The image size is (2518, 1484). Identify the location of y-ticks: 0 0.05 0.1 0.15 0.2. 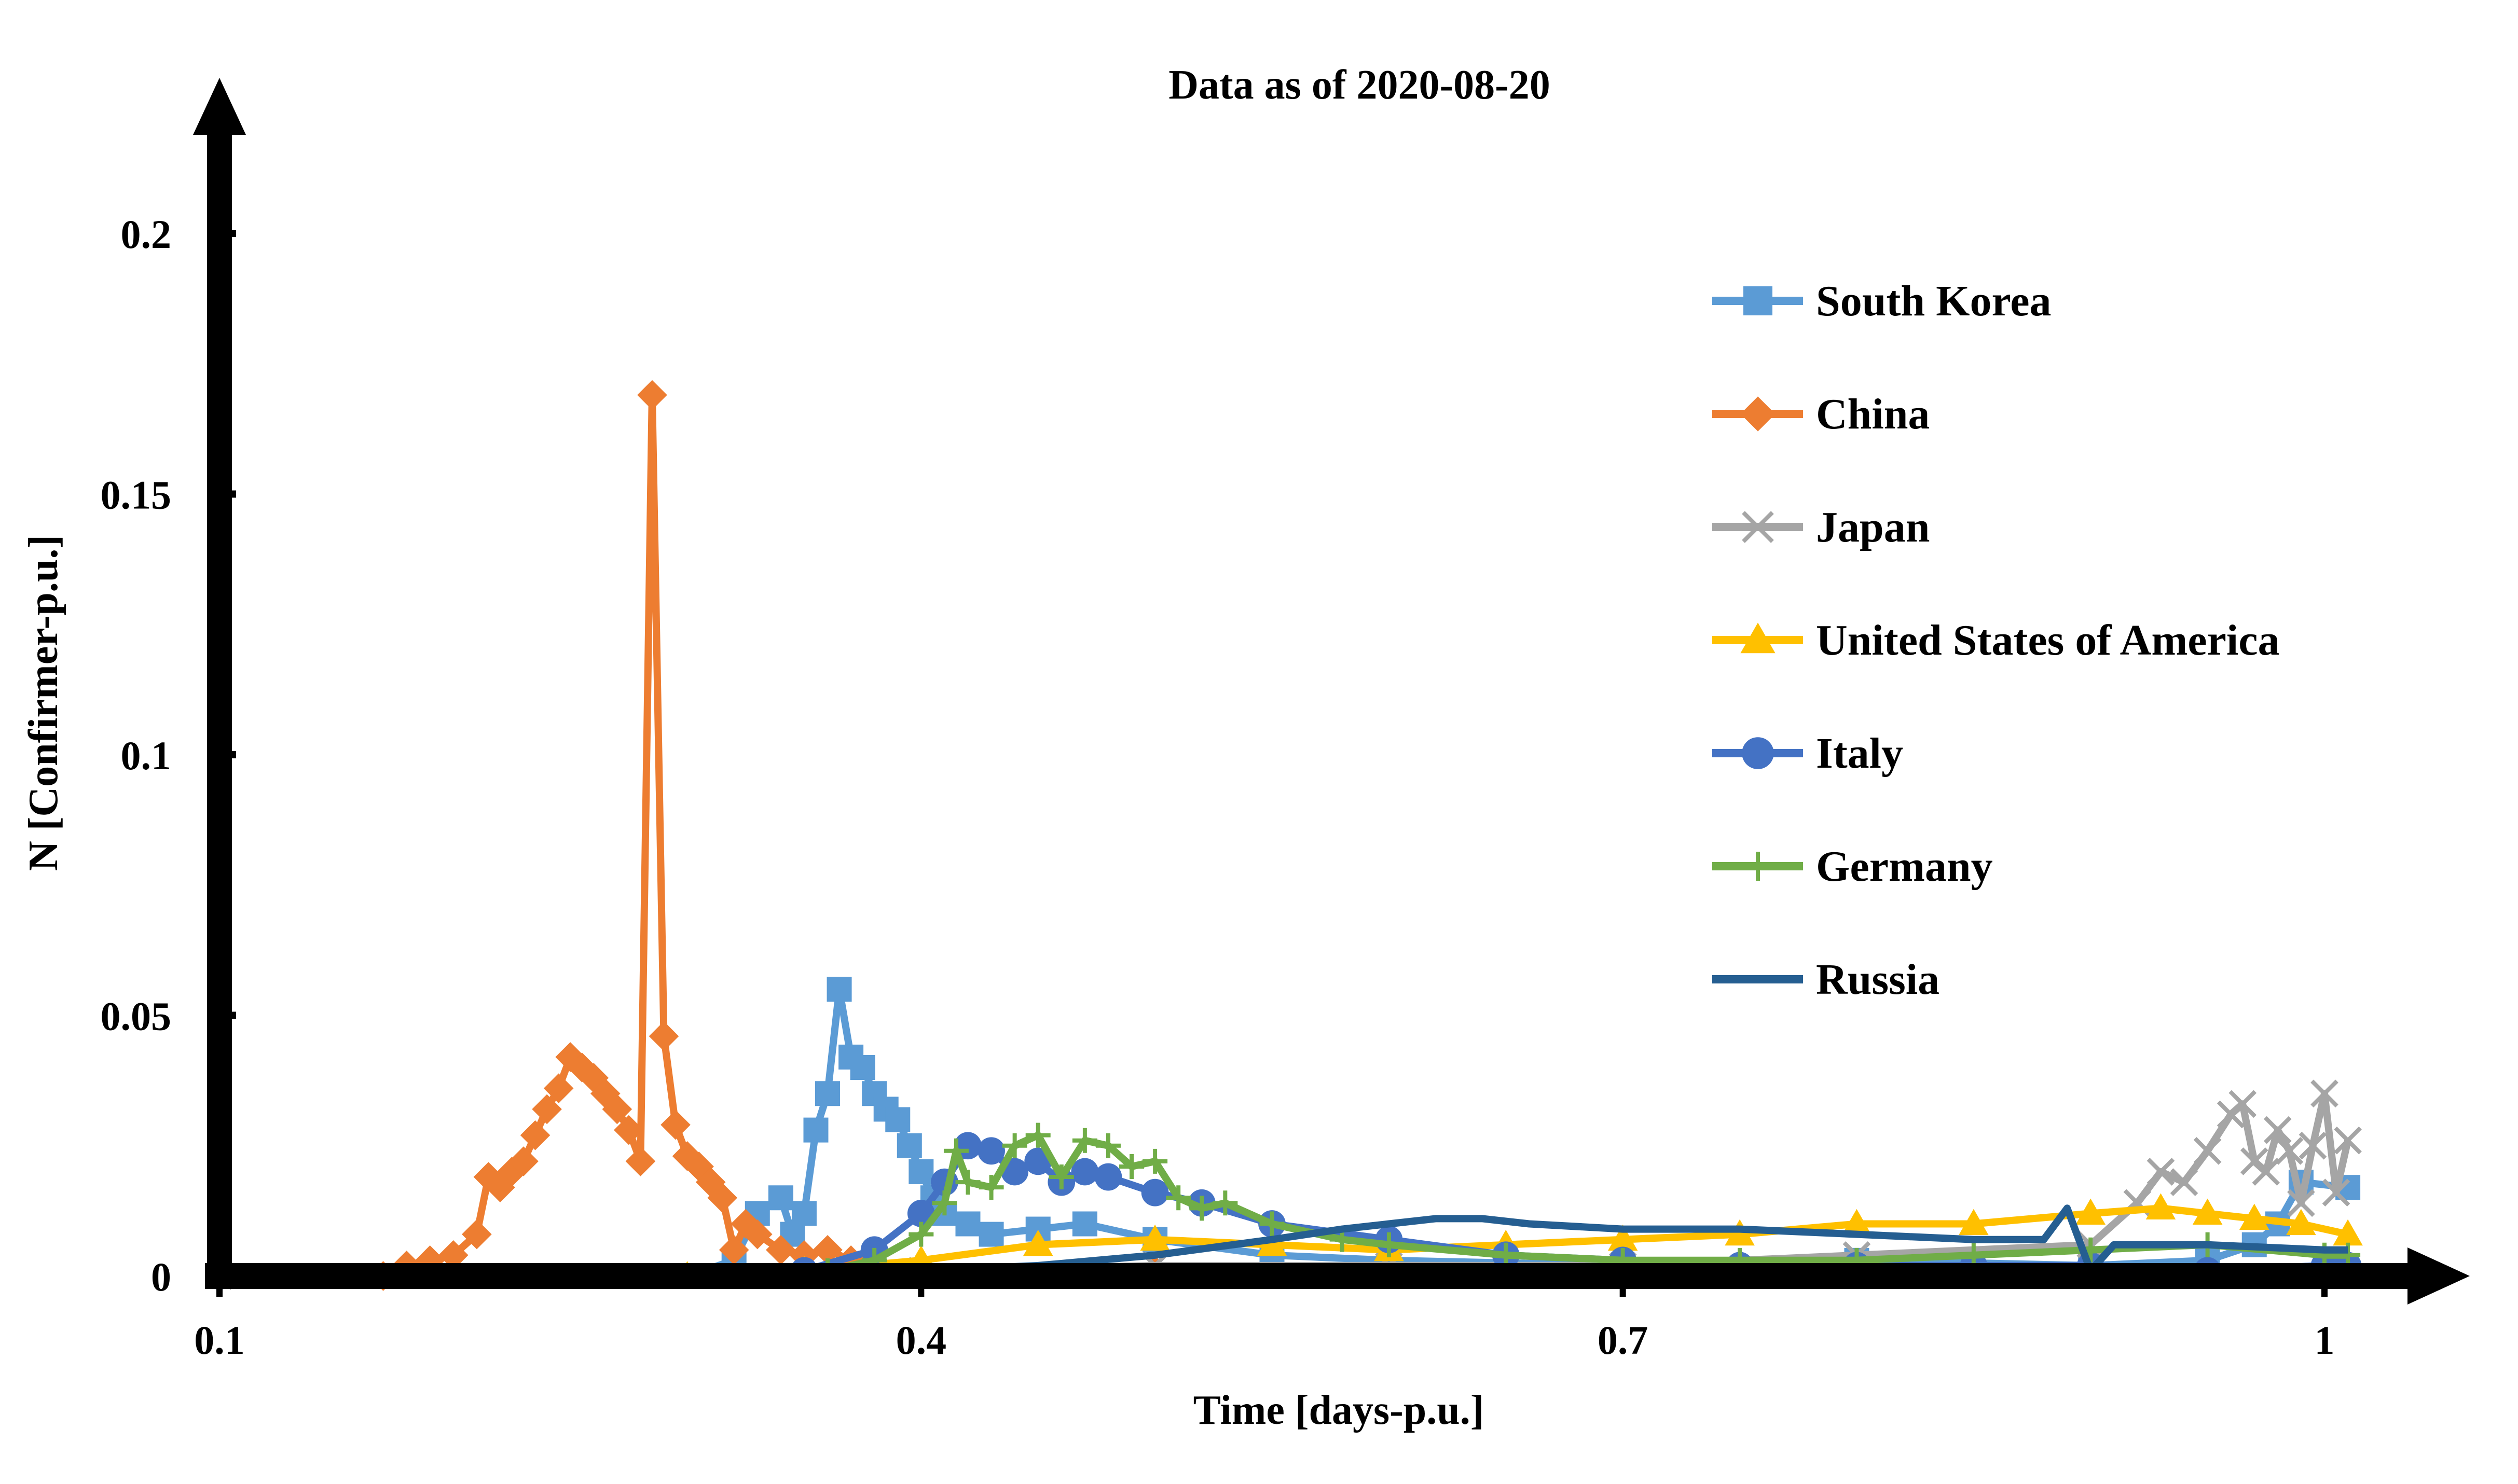
(168, 755).